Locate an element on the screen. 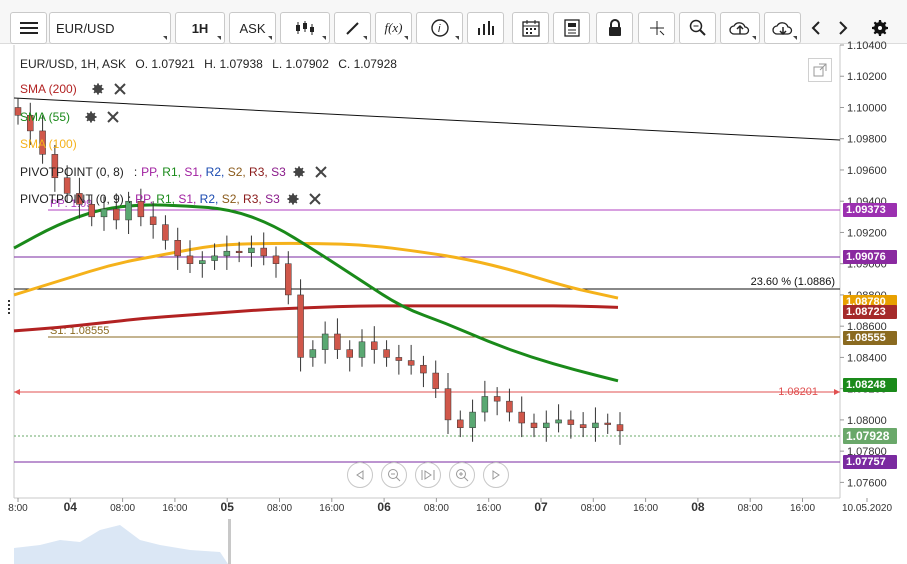 The image size is (907, 564). price-type-selector: ASK is located at coordinates (252, 28).